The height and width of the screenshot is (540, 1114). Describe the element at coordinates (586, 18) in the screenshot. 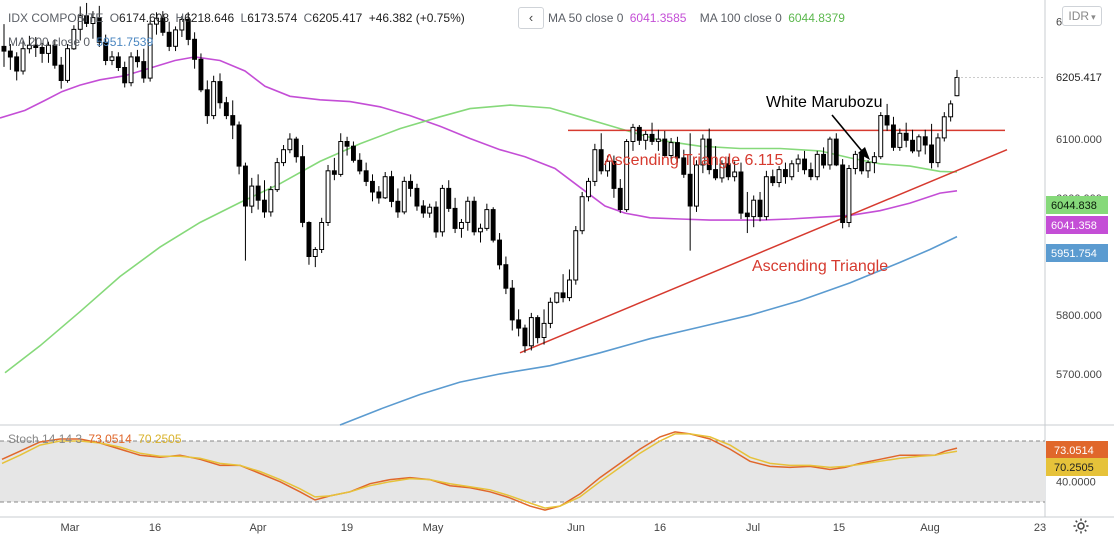

I see `ma50-label: MA 50 close 0` at that location.